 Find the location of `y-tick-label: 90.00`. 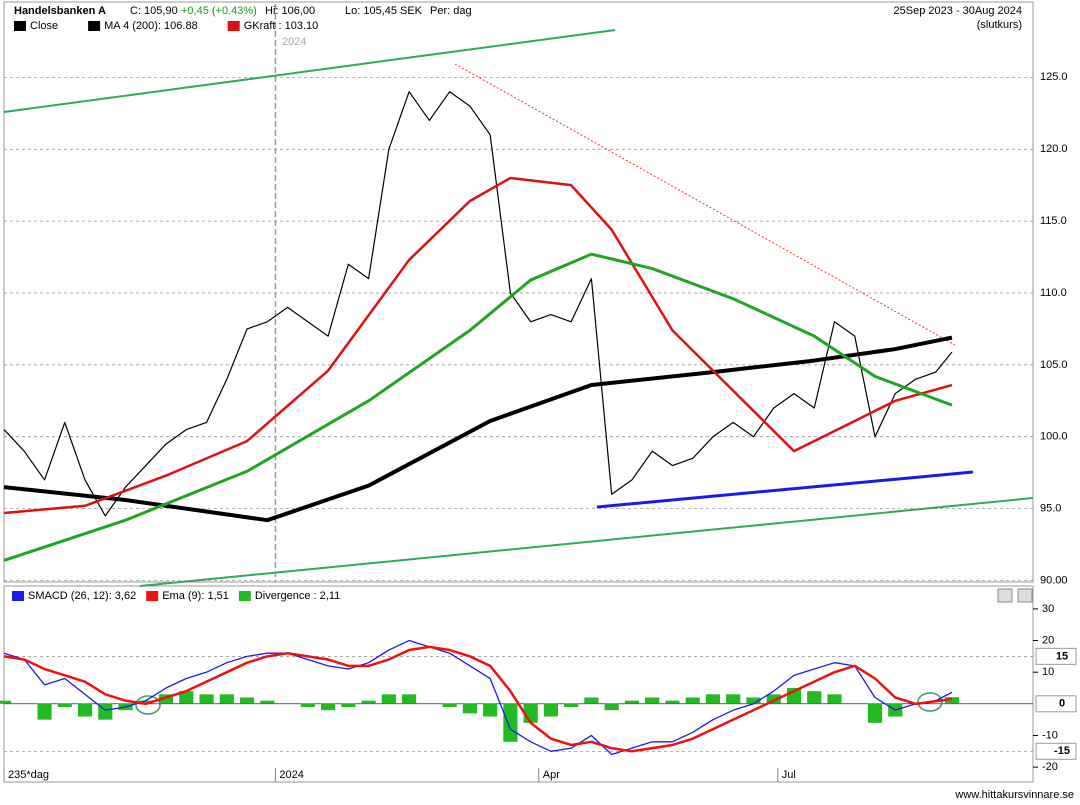

y-tick-label: 90.00 is located at coordinates (1054, 580).